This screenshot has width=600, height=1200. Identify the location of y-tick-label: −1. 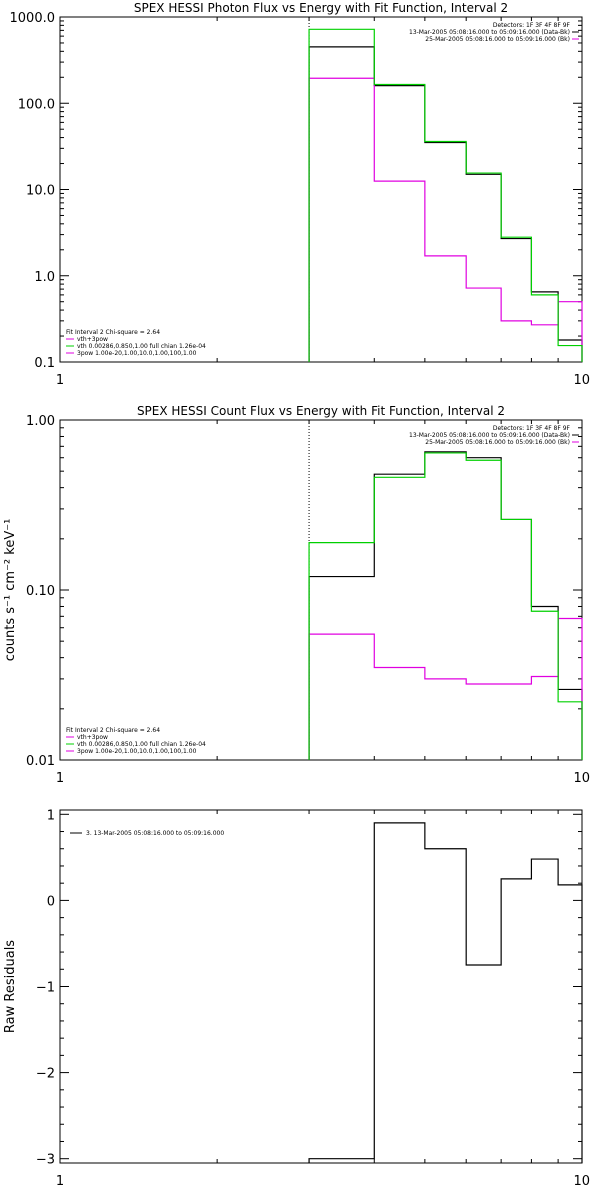
(45, 988).